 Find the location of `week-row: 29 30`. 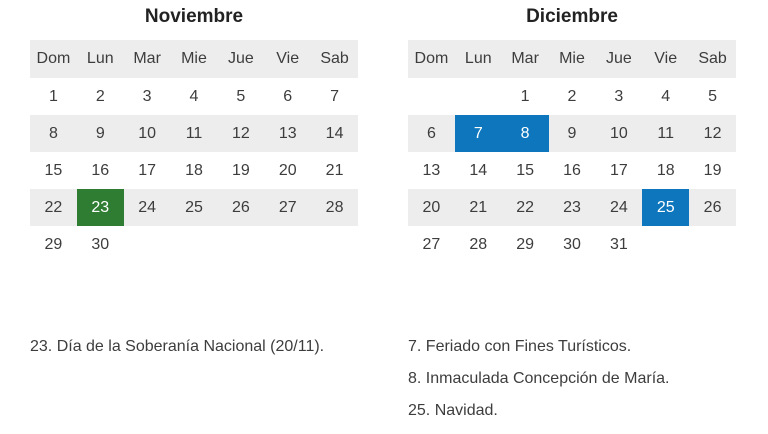

week-row: 29 30 is located at coordinates (194, 244).